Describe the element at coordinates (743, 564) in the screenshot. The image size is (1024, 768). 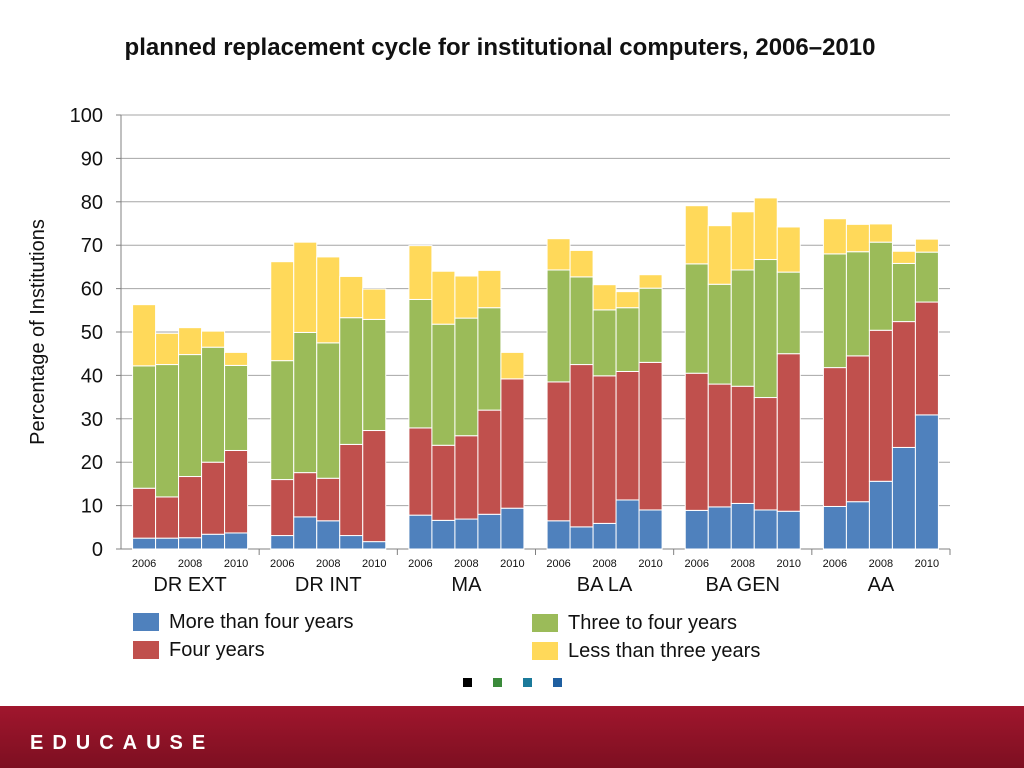
I see `year-label-ba-gen-2008: 2008` at that location.